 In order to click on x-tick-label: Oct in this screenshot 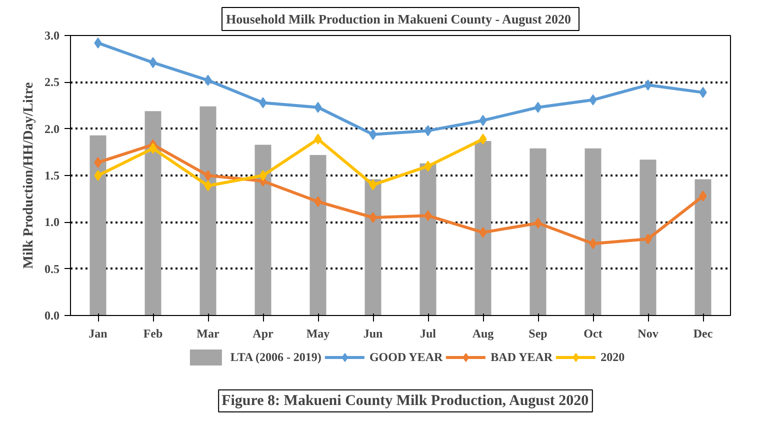, I will do `click(593, 333)`.